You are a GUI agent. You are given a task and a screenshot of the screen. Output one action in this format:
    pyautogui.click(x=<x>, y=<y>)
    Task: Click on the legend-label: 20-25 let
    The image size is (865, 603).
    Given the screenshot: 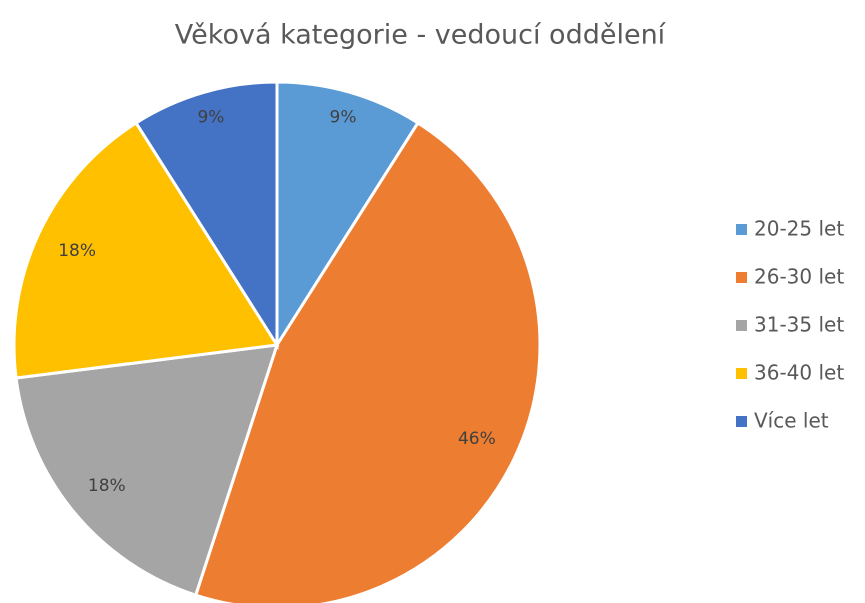 What is the action you would take?
    pyautogui.click(x=799, y=229)
    